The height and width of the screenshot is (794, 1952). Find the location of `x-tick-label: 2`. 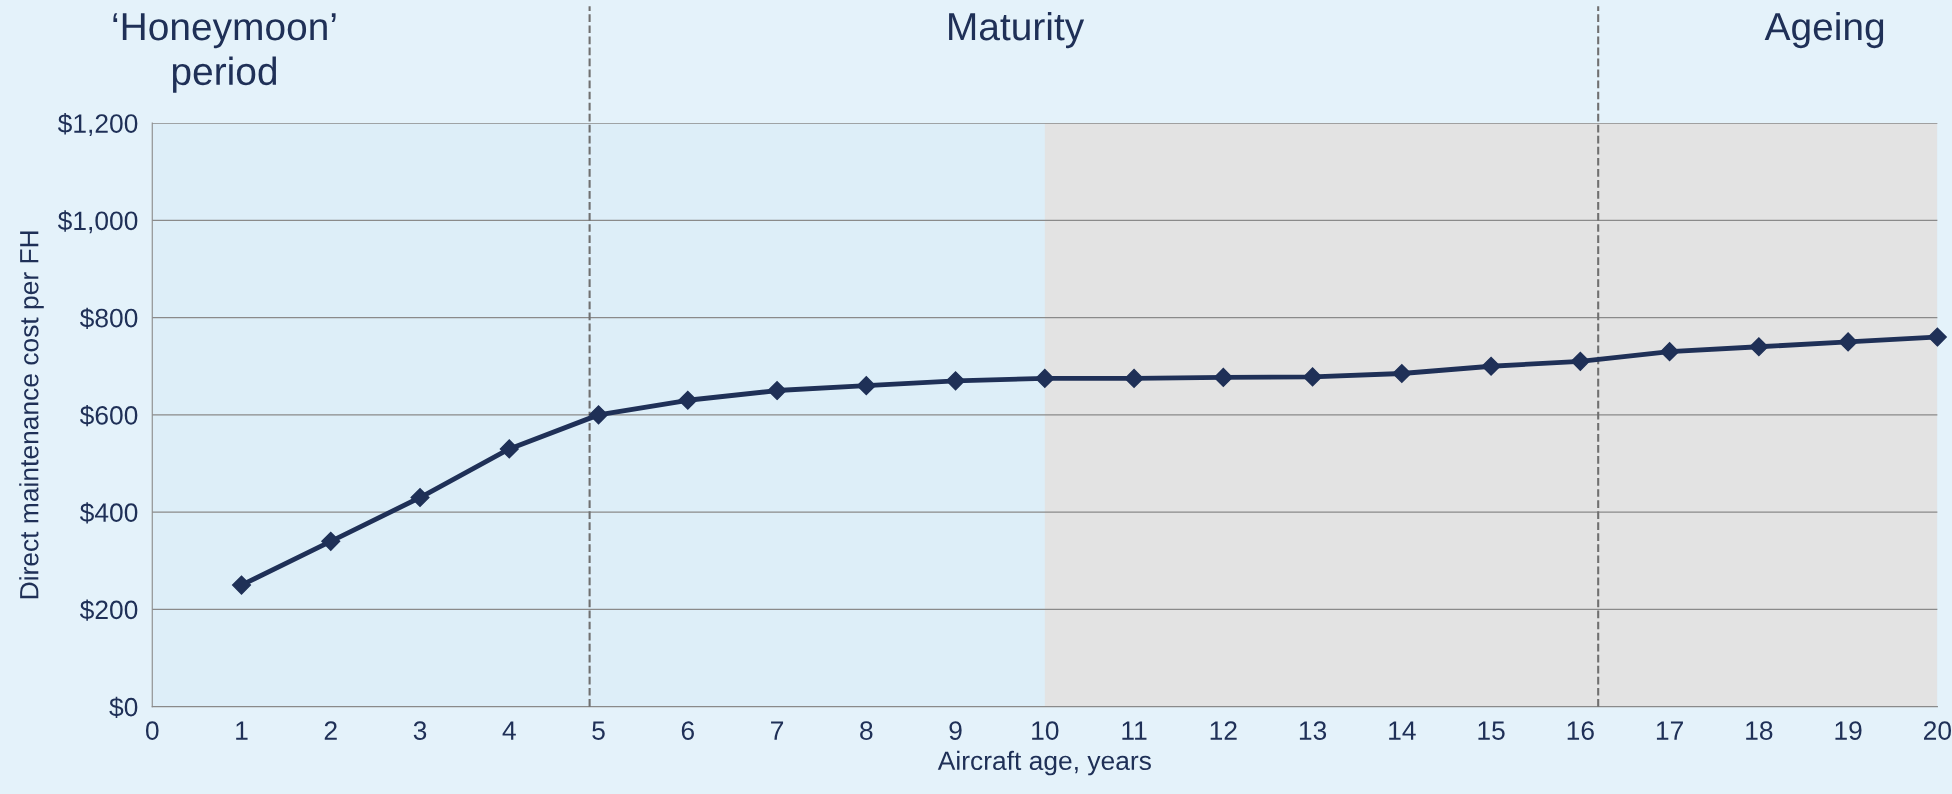

x-tick-label: 2 is located at coordinates (330, 730).